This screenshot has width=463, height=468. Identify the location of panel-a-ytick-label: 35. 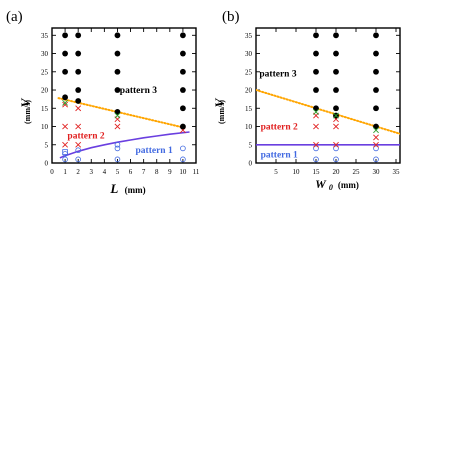
(45, 36).